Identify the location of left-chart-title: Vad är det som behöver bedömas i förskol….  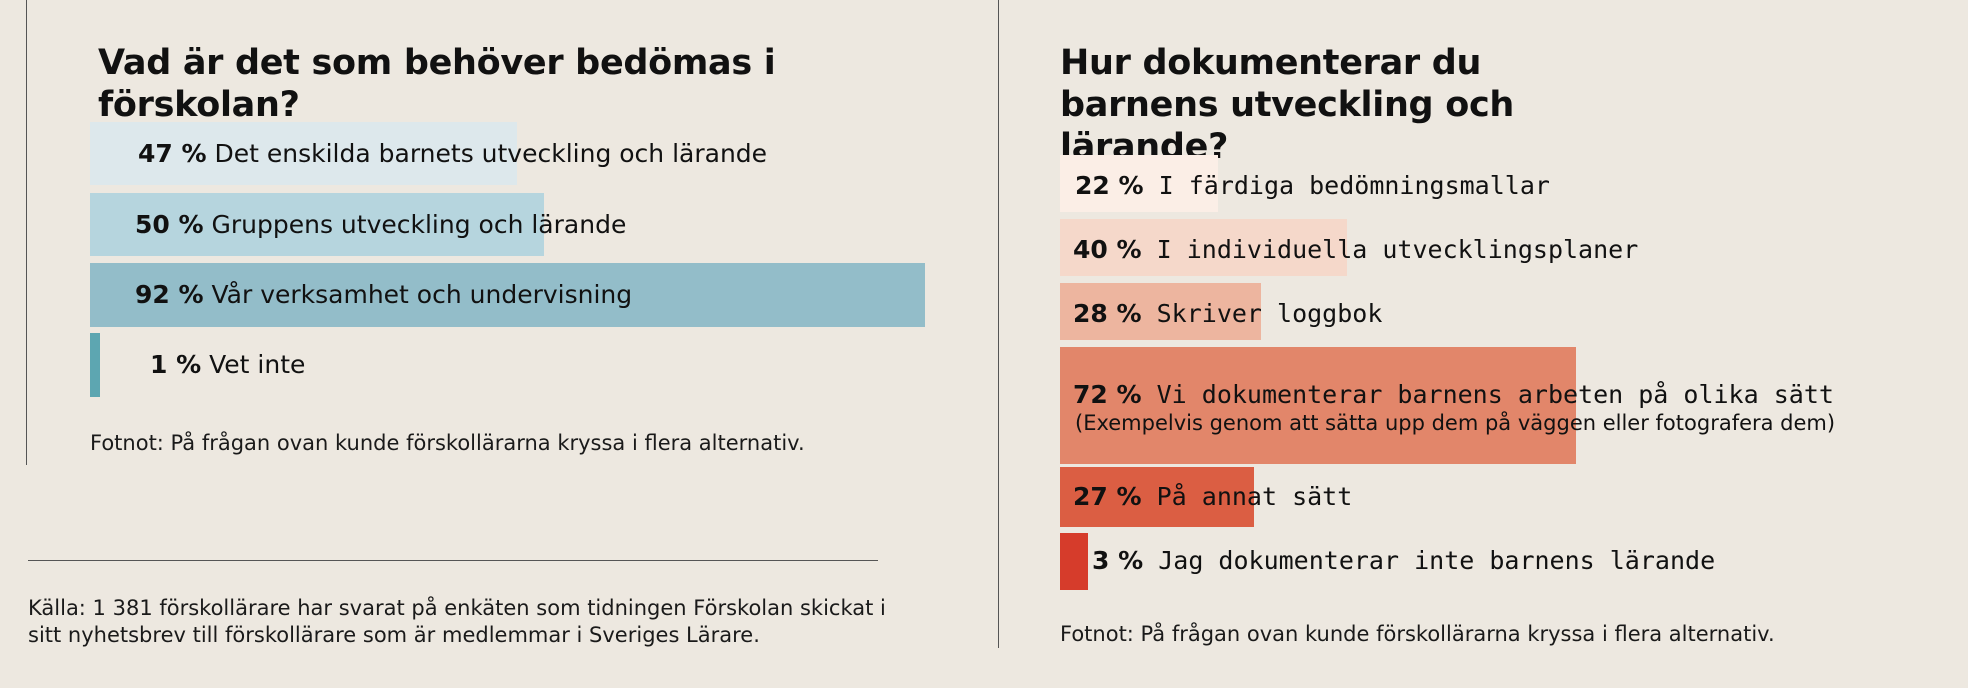
(437, 84).